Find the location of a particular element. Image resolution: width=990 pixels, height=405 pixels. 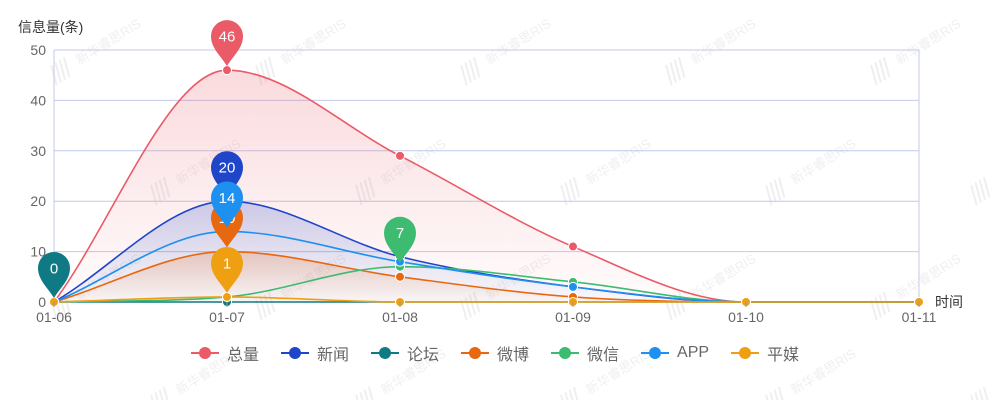

legend-label: 论坛 is located at coordinates (422, 355).